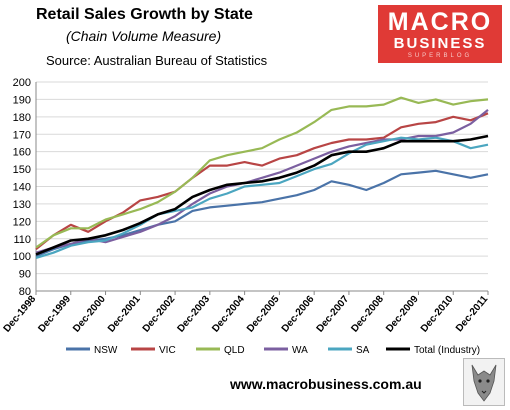  Describe the element at coordinates (20, 314) in the screenshot. I see `x-tick-label: Dec-1998` at that location.